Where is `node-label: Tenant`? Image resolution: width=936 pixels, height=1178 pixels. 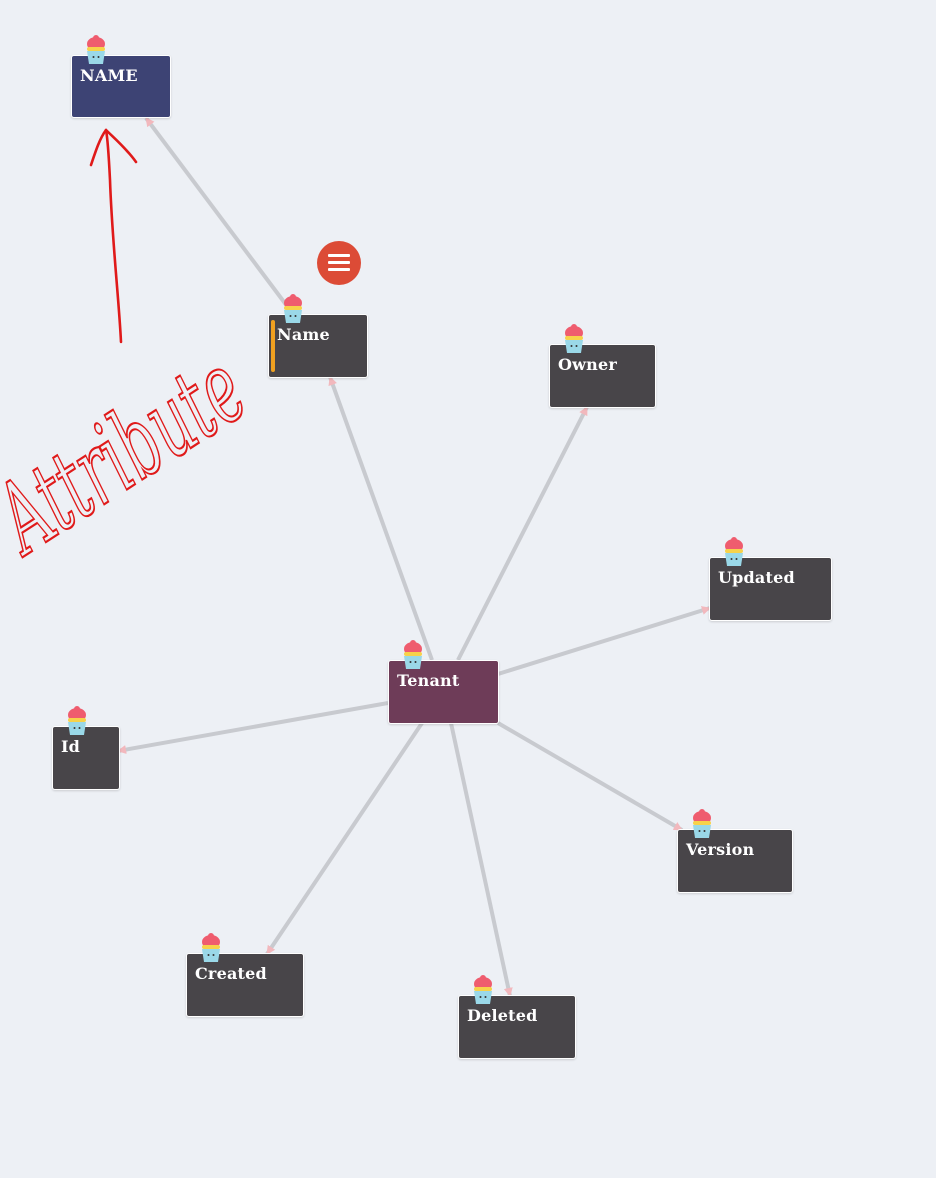
node-label: Tenant is located at coordinates (428, 680).